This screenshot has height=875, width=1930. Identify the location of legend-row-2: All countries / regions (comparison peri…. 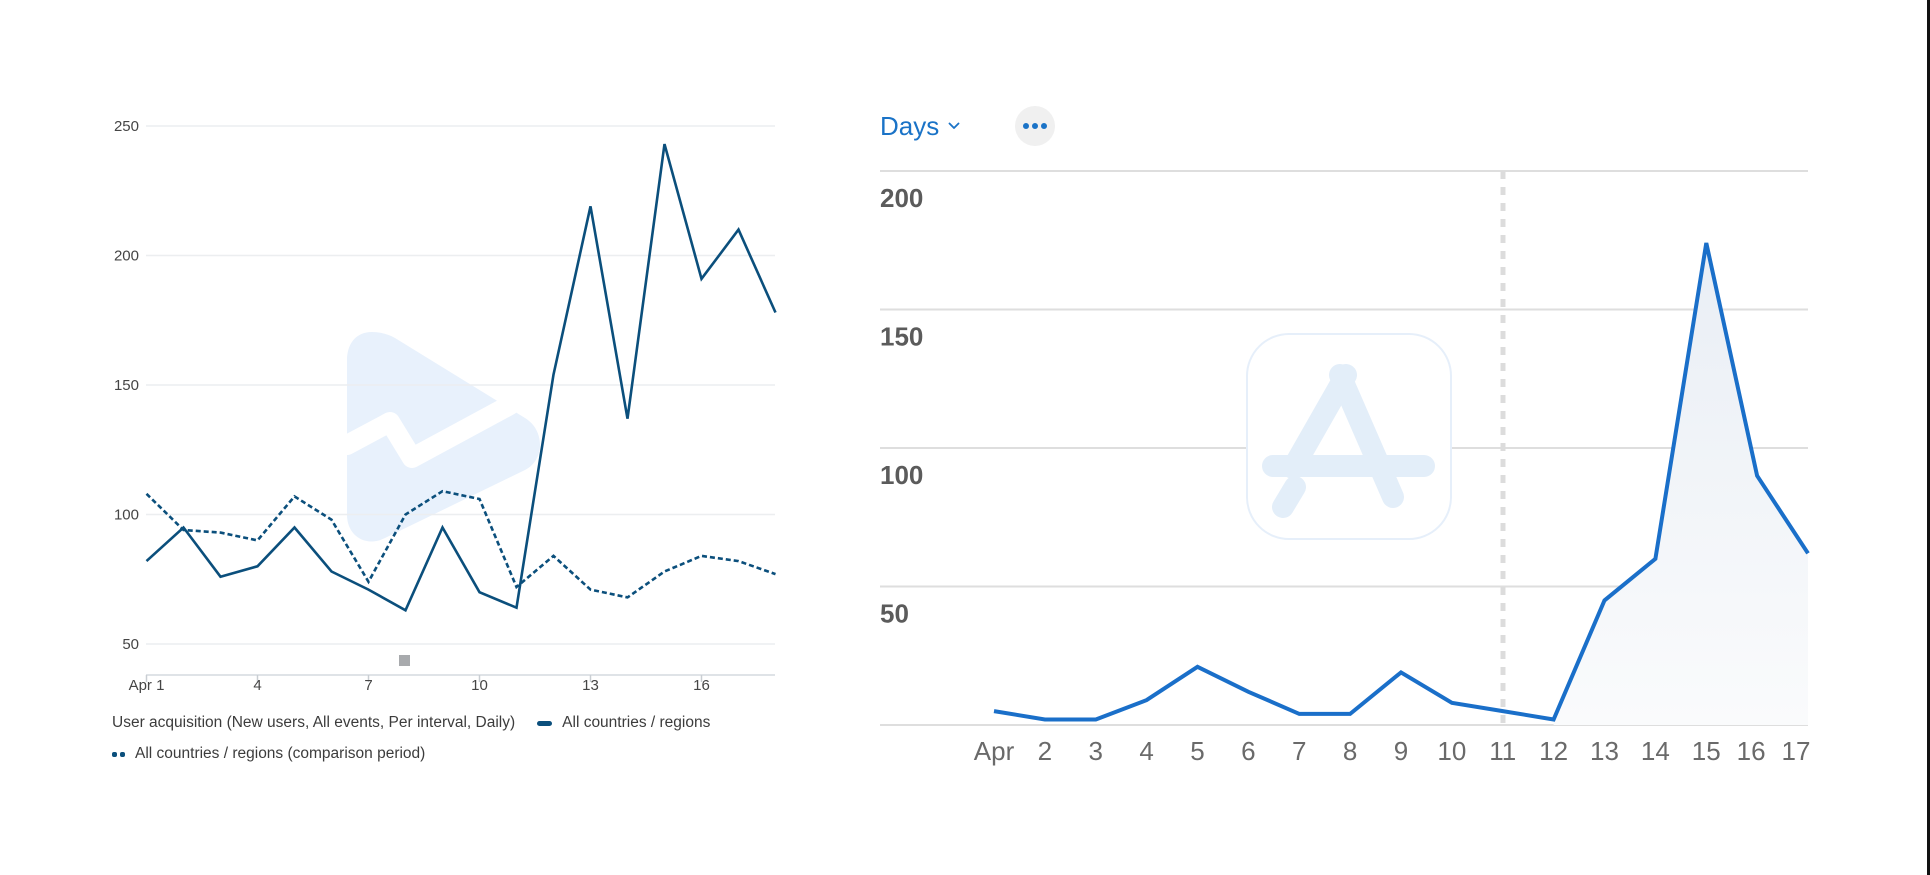
(268, 754).